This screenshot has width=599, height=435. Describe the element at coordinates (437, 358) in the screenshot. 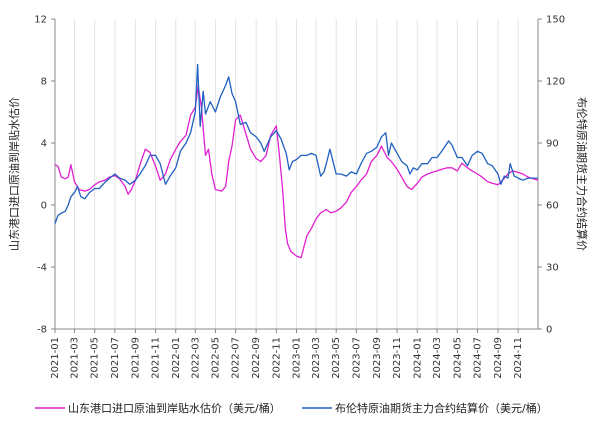

I see `x-tick-label: 2024-03` at that location.